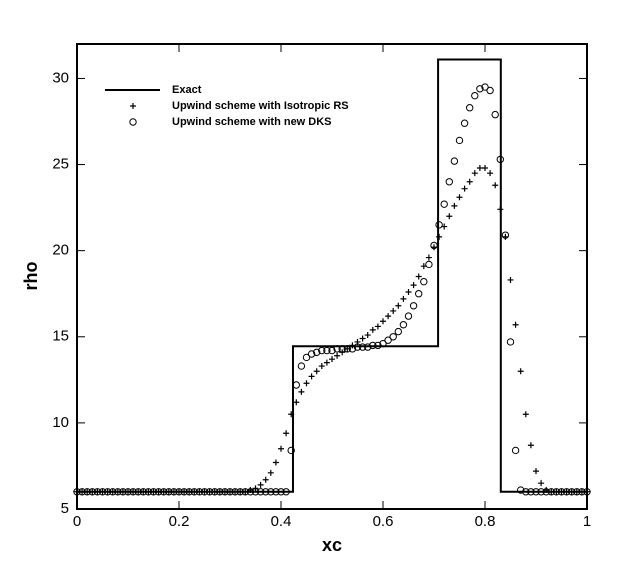 The image size is (640, 570). Describe the element at coordinates (77, 521) in the screenshot. I see `x-tick-label: 0` at that location.